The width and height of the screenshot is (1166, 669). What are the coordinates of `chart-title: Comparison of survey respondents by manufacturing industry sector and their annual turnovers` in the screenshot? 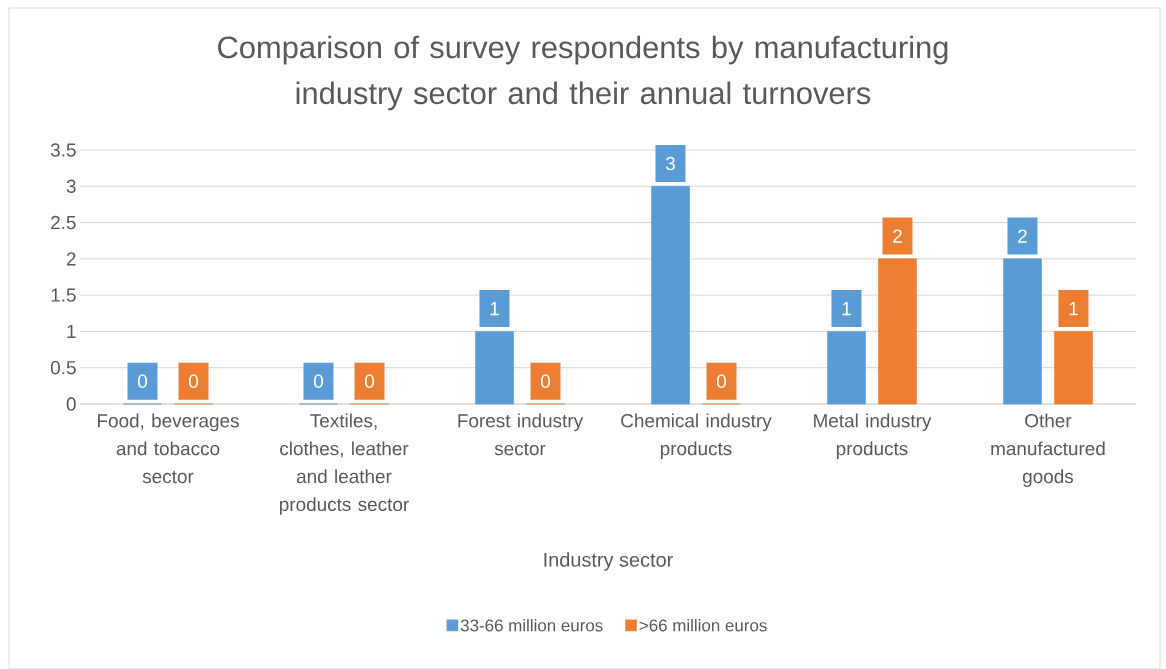 It's located at (583, 73).